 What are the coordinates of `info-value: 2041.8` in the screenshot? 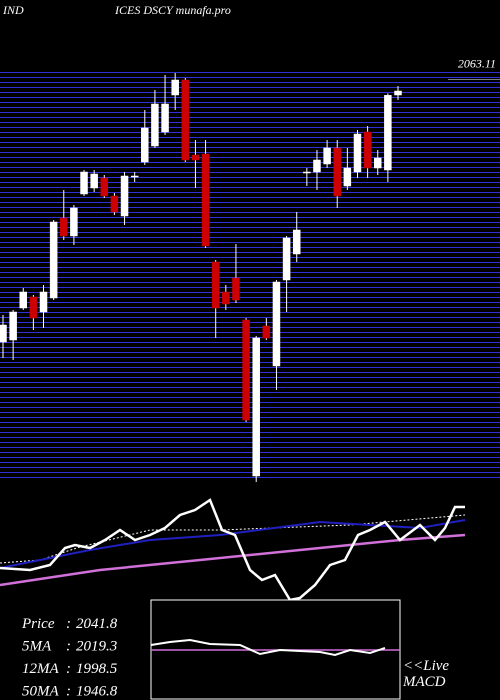 It's located at (97, 624).